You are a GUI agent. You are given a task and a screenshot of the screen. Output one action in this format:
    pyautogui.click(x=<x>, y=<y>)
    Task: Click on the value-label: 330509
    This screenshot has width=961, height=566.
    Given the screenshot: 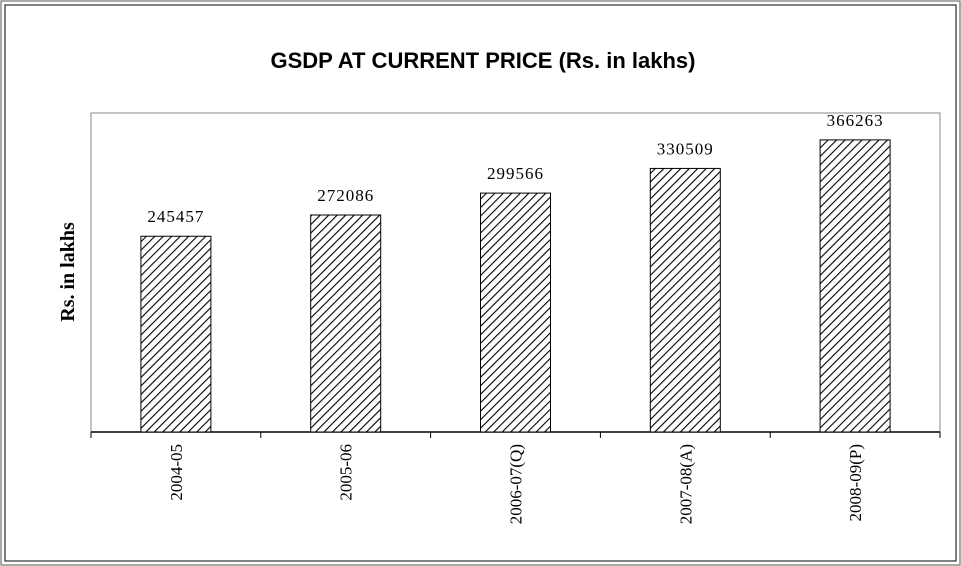 What is the action you would take?
    pyautogui.click(x=685, y=148)
    